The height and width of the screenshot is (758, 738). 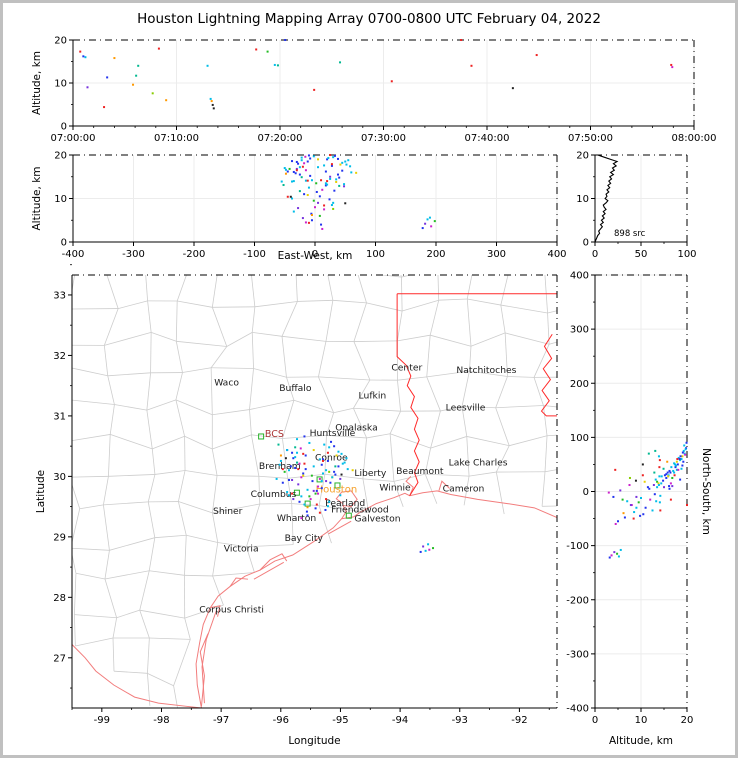 I want to click on ns-height-points, so click(x=647, y=500).